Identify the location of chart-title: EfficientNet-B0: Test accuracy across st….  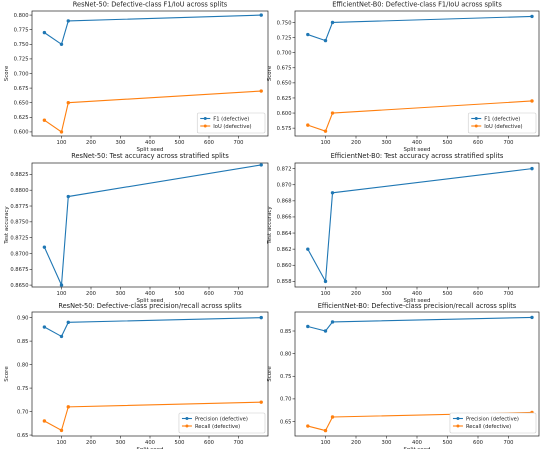
(417, 156).